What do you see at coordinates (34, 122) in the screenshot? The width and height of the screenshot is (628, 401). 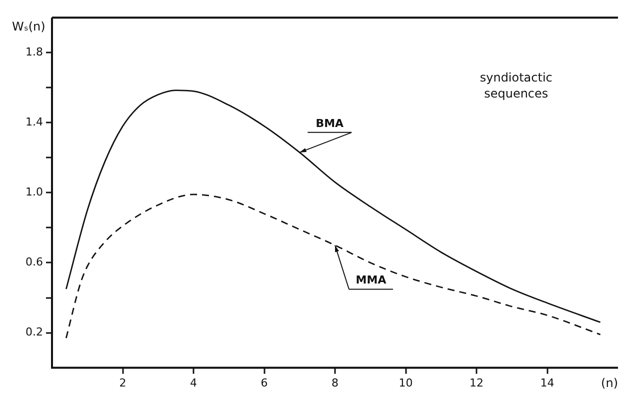 I see `y-tick-label: 1.4` at bounding box center [34, 122].